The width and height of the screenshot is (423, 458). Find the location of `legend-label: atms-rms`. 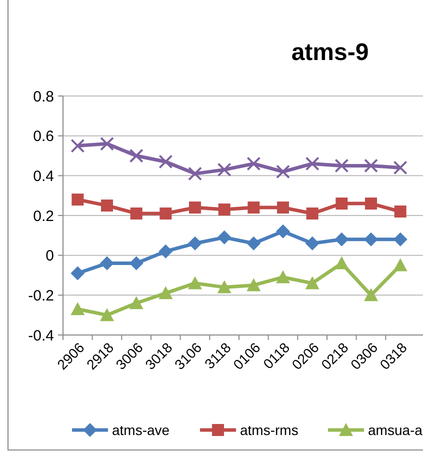

legend-label: atms-rms is located at coordinates (269, 430).